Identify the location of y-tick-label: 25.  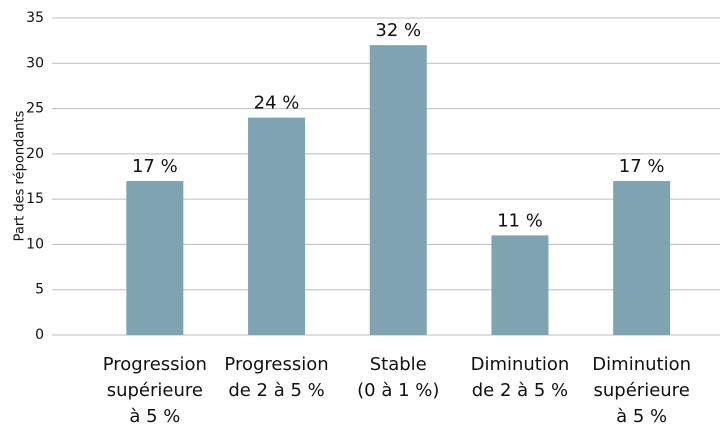
(35, 109).